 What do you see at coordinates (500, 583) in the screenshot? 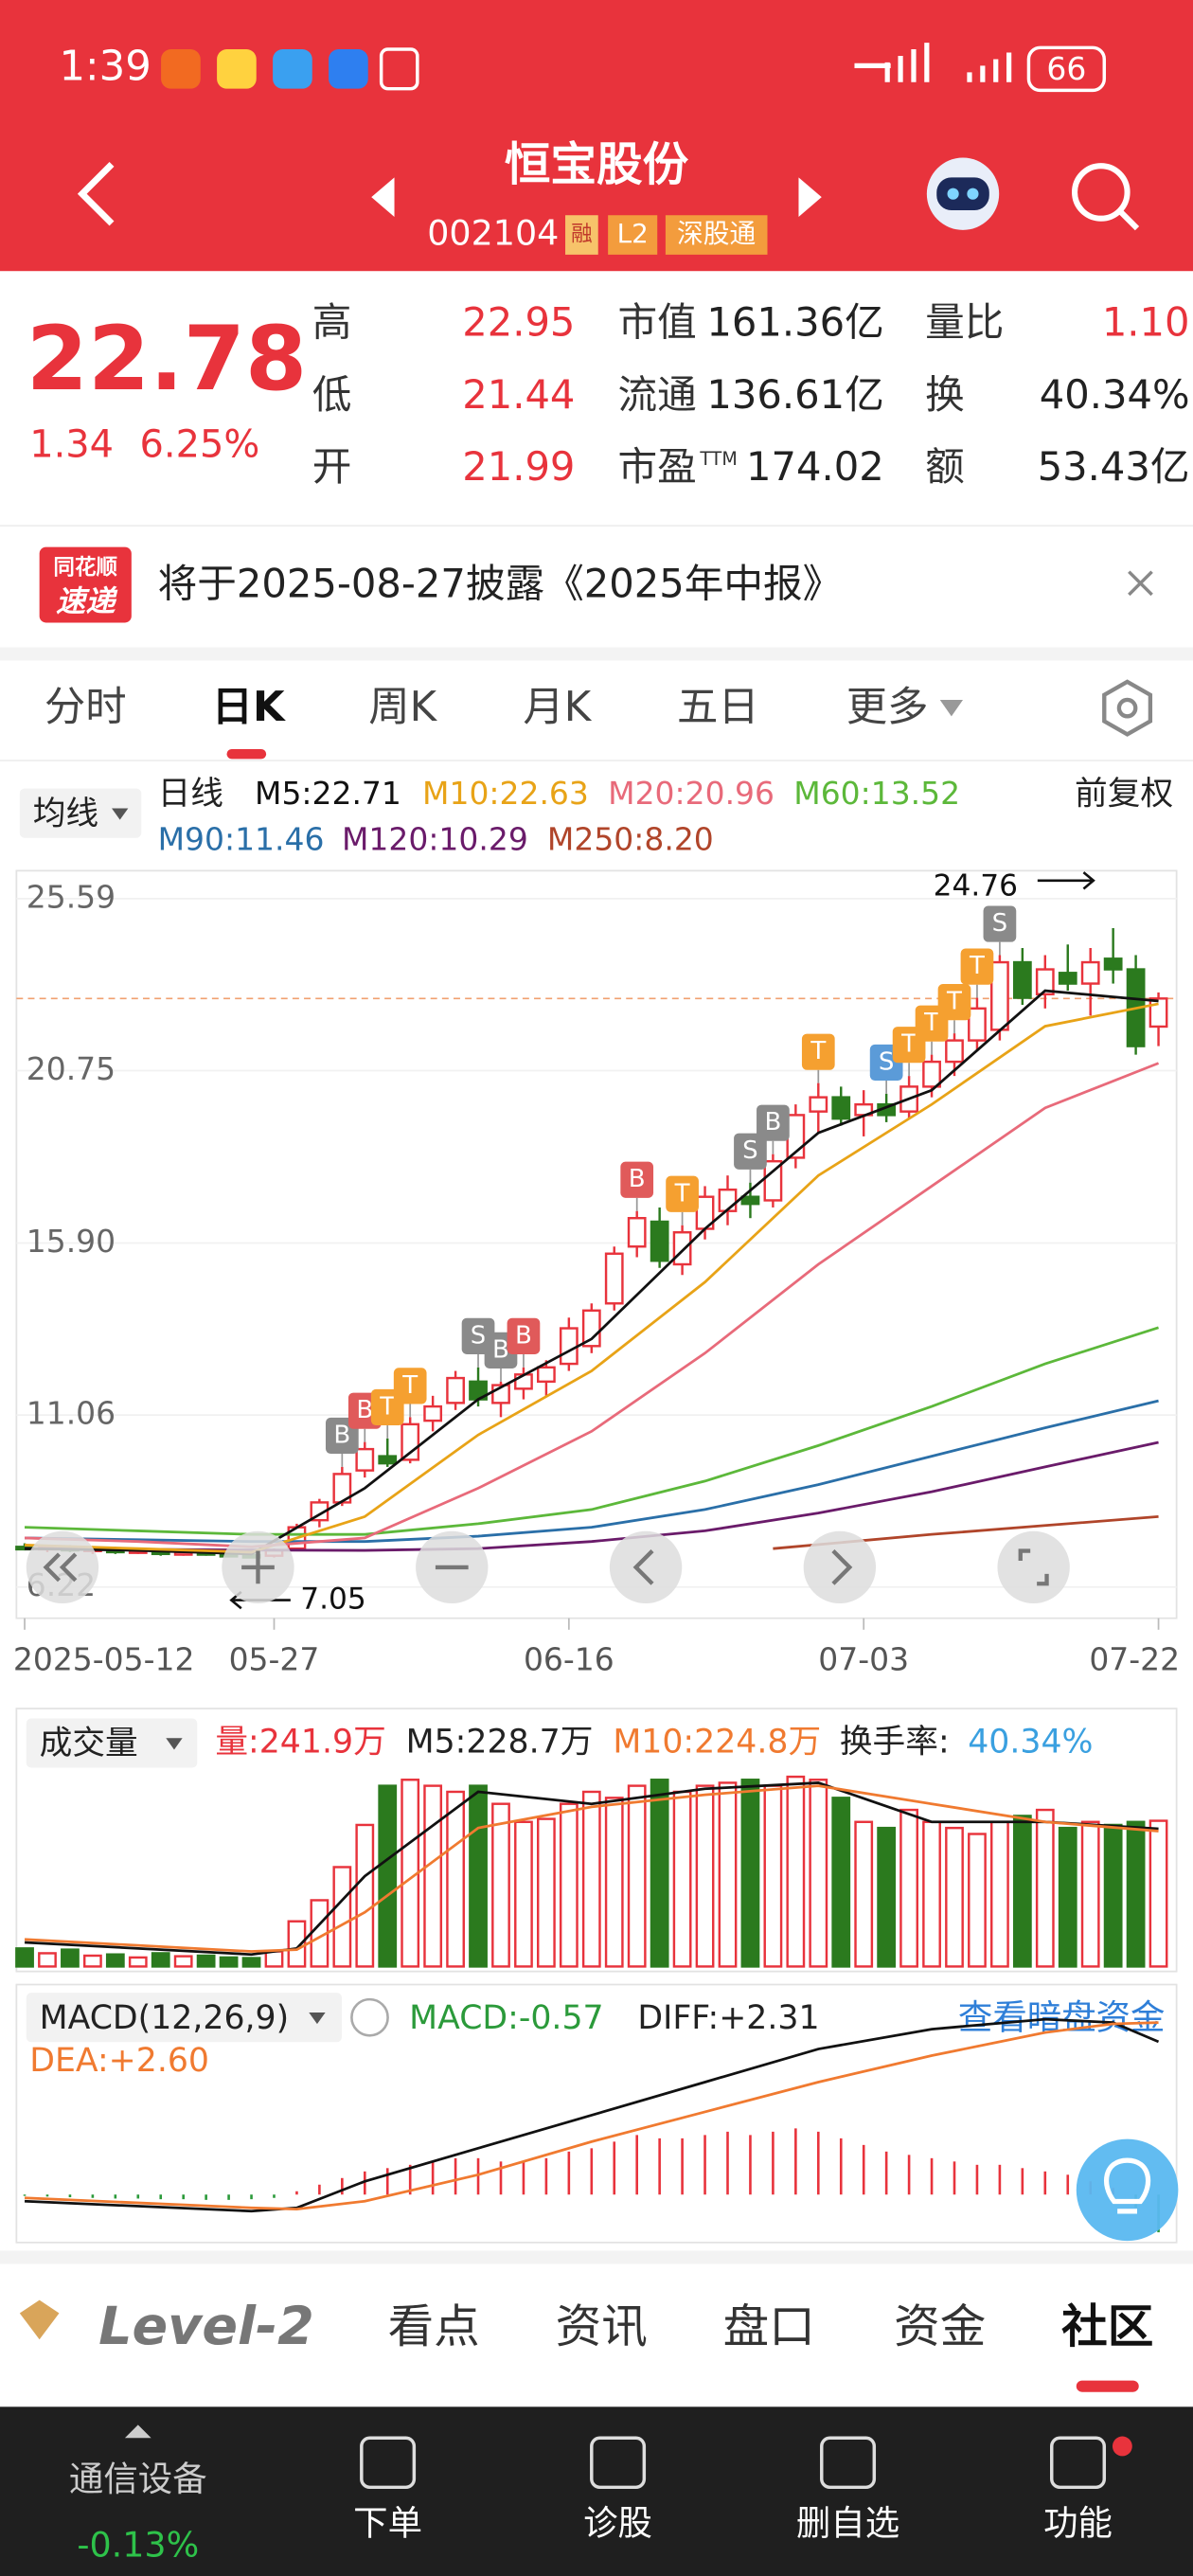
I see `notice-text: 将于2025-08-27披露《2025年中报》` at bounding box center [500, 583].